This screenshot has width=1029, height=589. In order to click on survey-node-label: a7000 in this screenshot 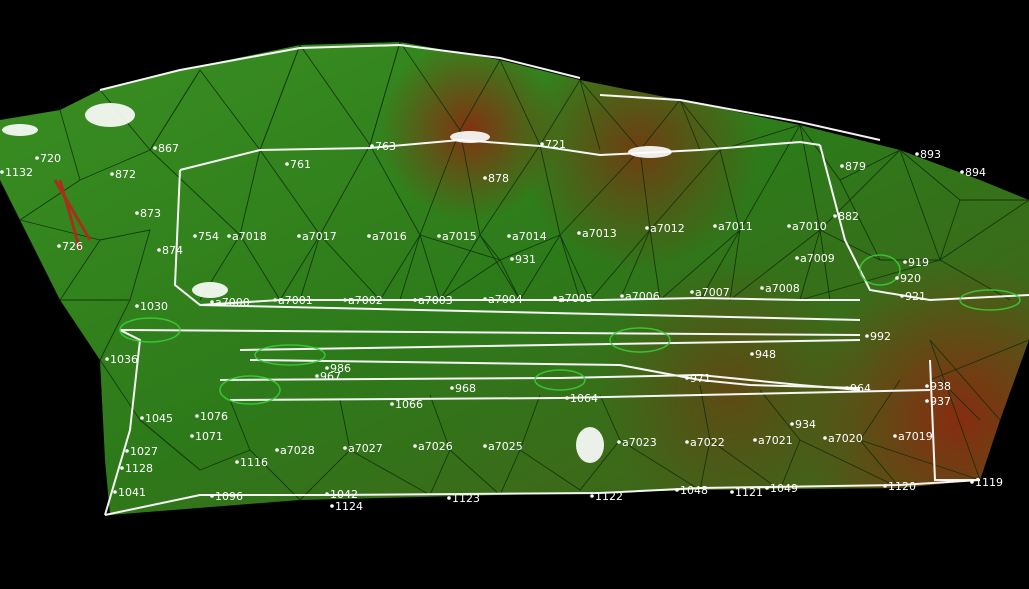, I will do `click(232, 302)`.